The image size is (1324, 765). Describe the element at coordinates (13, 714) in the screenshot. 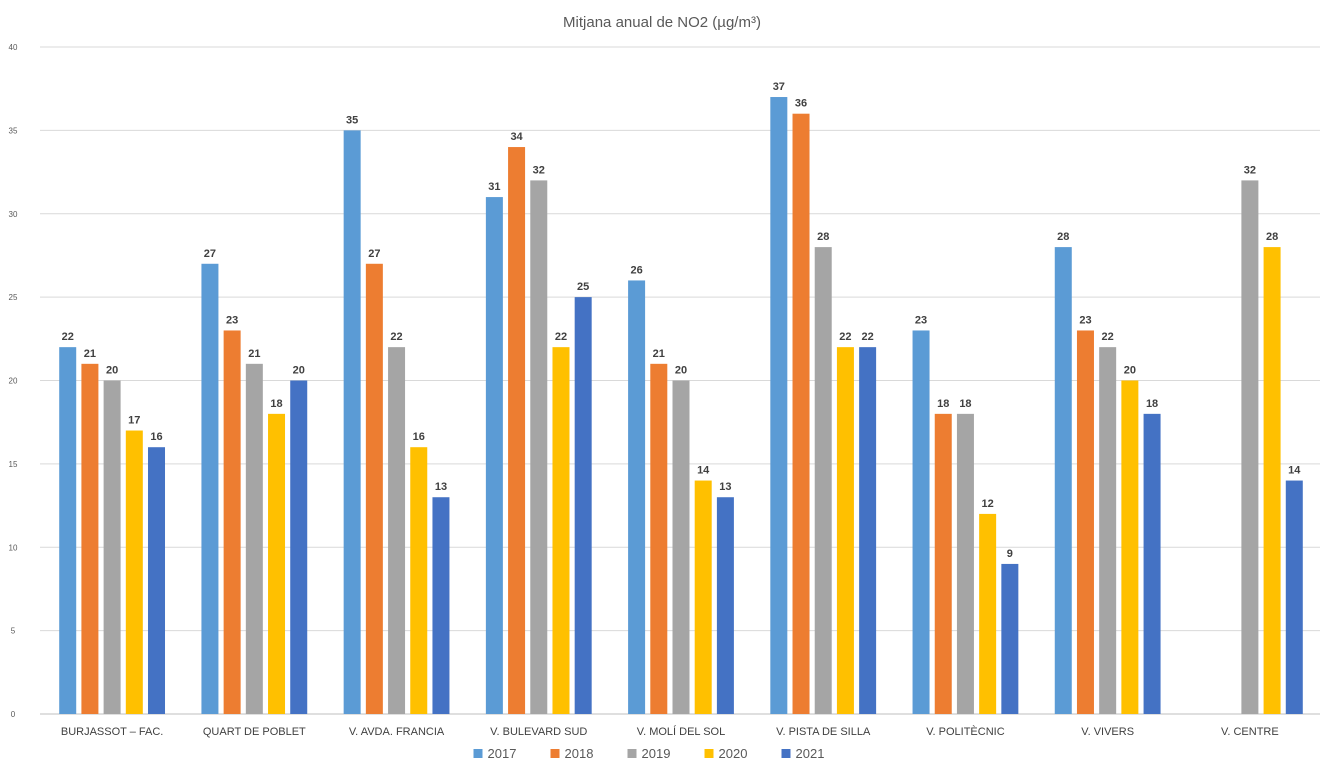

I see `y-tick-label: 0` at that location.